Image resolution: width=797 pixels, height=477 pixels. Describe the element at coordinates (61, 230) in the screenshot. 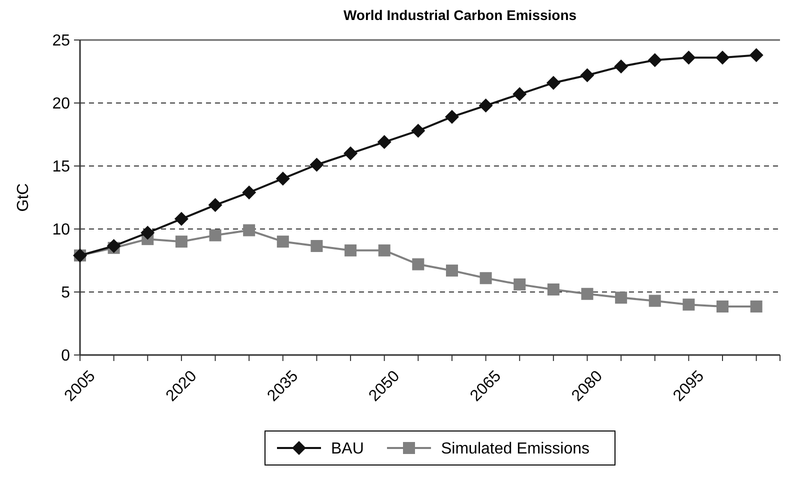

I see `y-tick-label: 10` at that location.